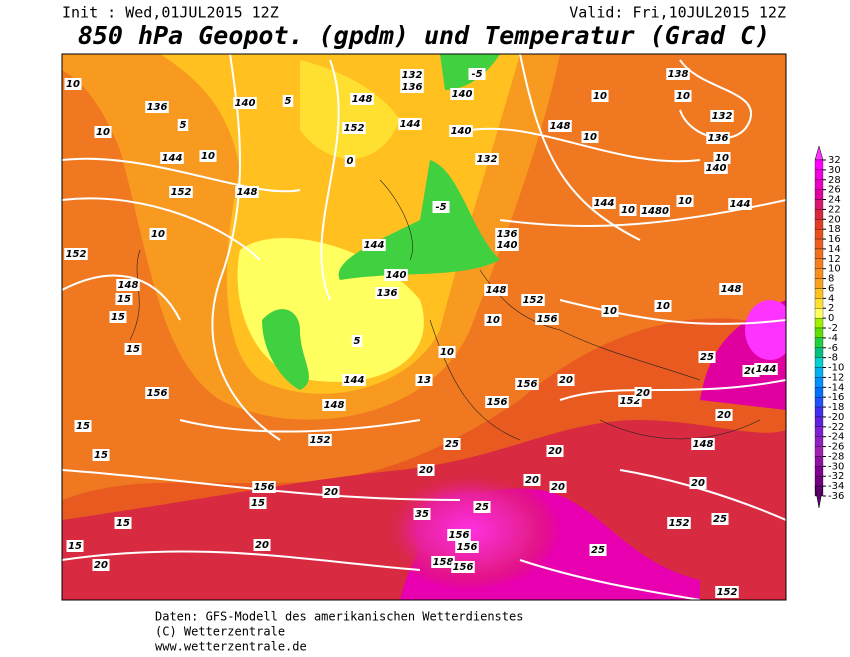 This screenshot has width=850, height=657. What do you see at coordinates (831, 279) in the screenshot?
I see `colorbar-label: 8` at bounding box center [831, 279].